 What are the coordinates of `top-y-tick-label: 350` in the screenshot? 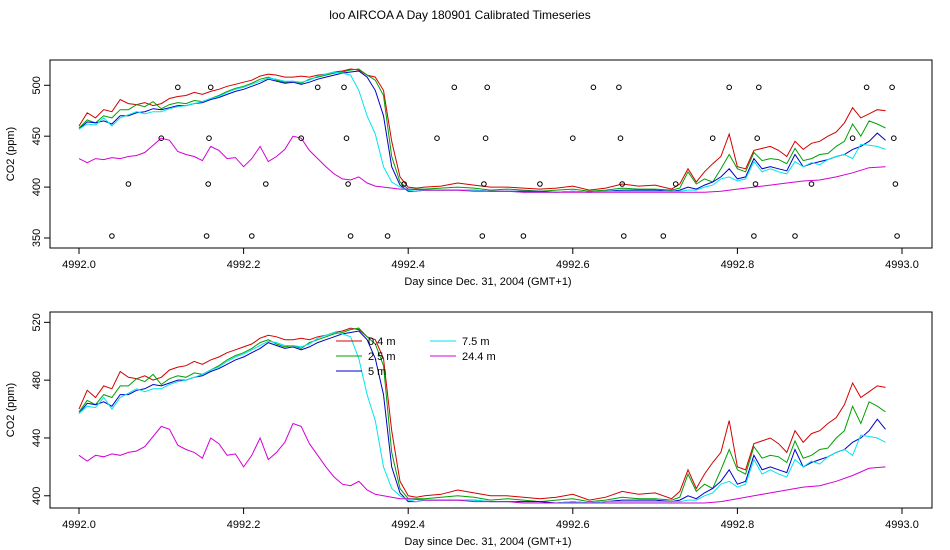 It's located at (37, 238).